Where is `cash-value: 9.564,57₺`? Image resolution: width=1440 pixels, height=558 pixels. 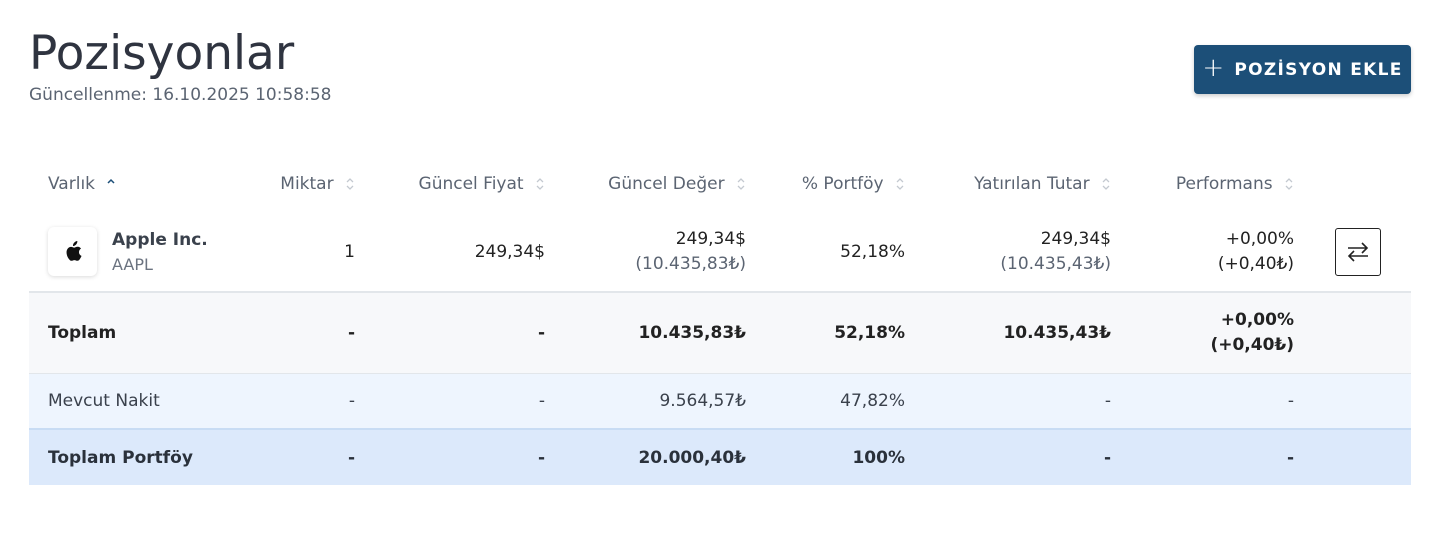
cash-value: 9.564,57₺ is located at coordinates (655, 401).